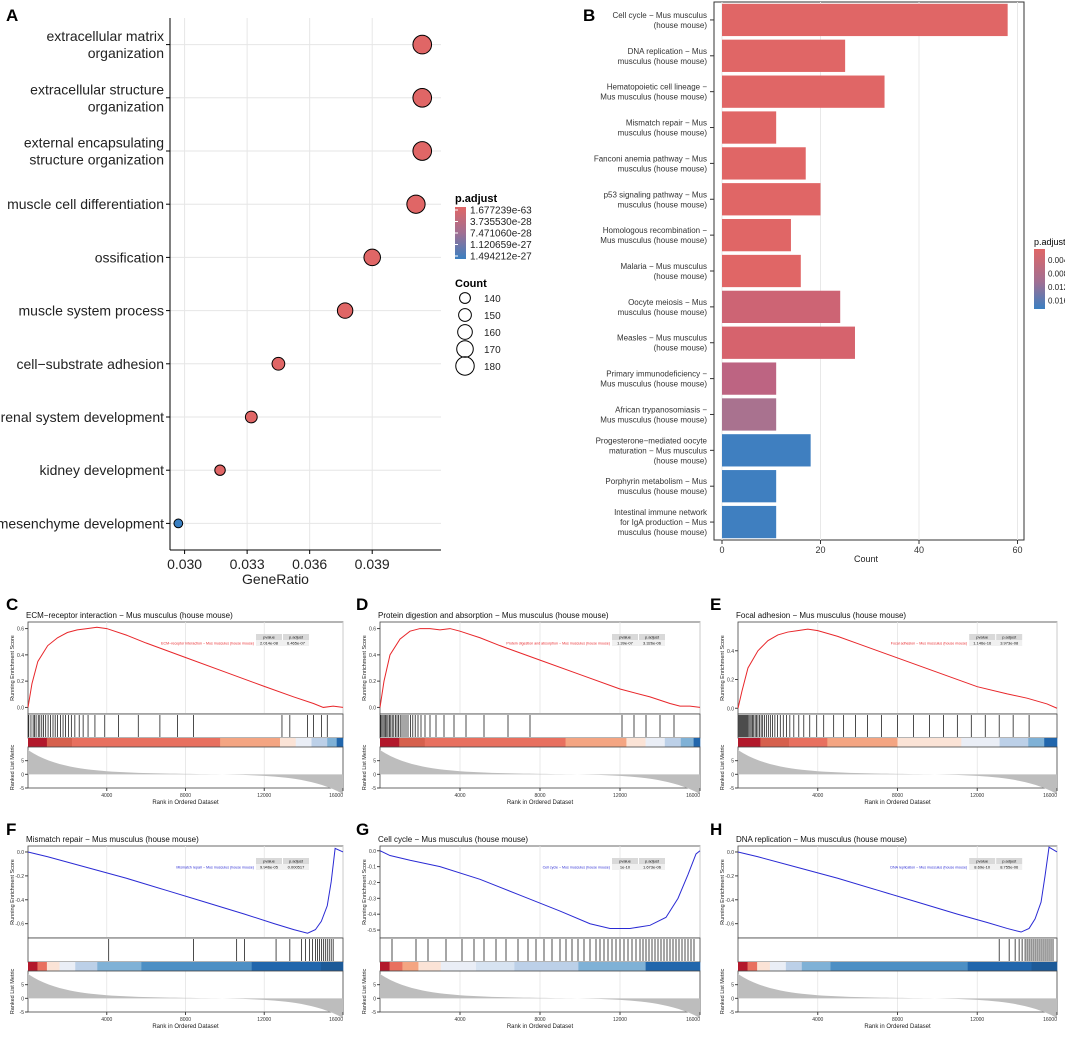  What do you see at coordinates (13, 668) in the screenshot?
I see `y-axis-title: Running Enrichment Score` at bounding box center [13, 668].